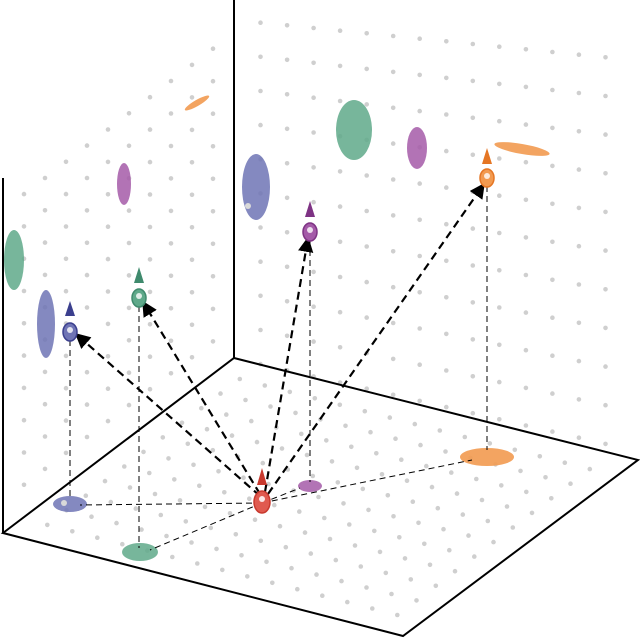  I want to click on orange-floor-projection, so click(487, 457).